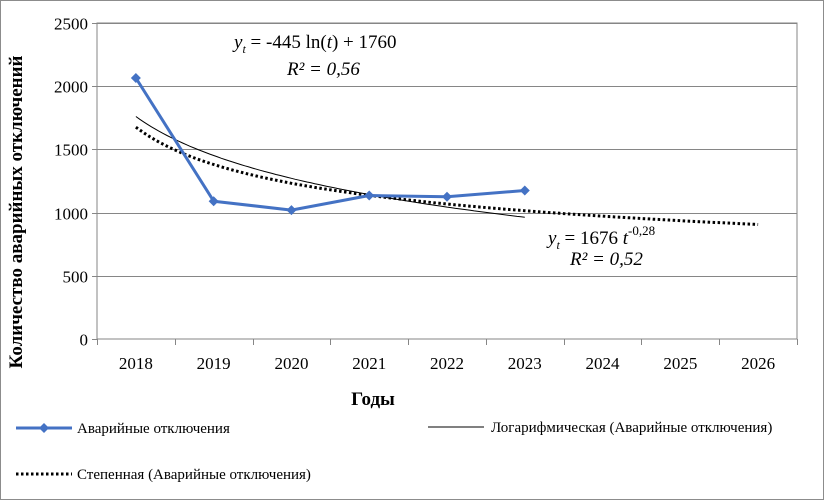  What do you see at coordinates (373, 399) in the screenshot?
I see `x-axis-title: Годы` at bounding box center [373, 399].